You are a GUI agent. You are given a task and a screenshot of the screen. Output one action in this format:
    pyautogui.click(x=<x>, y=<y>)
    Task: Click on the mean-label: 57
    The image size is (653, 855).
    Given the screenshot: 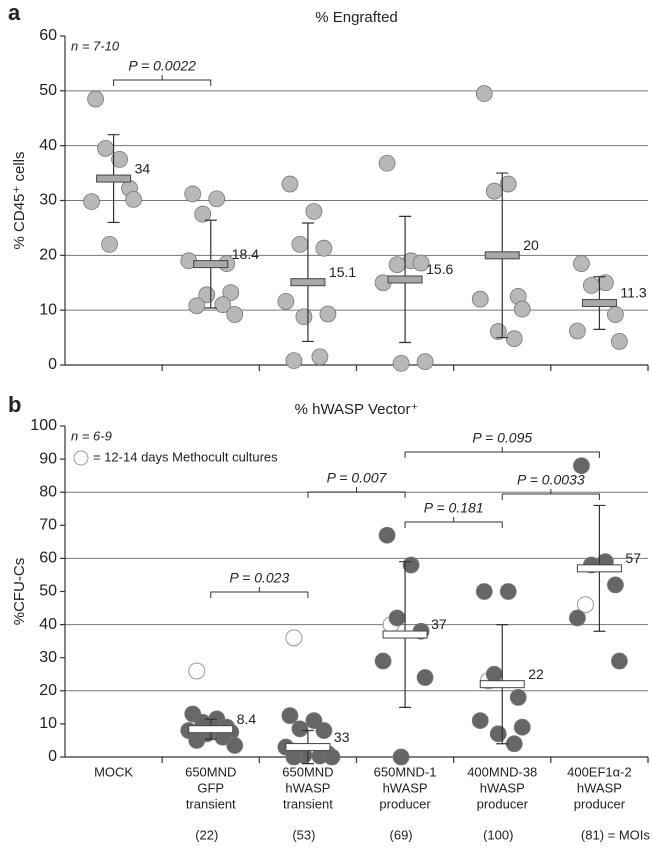 What is the action you would take?
    pyautogui.click(x=633, y=558)
    